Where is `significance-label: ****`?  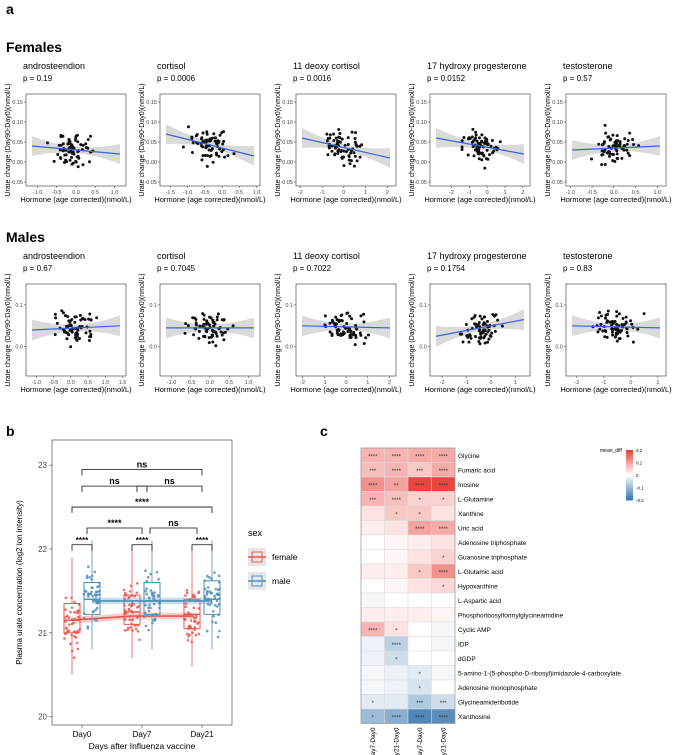 significance-label: **** is located at coordinates (114, 523).